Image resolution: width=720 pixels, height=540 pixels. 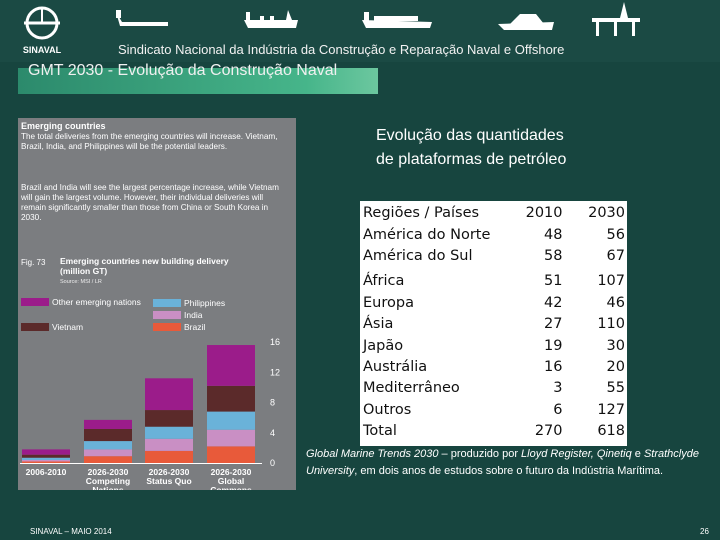 I want to click on oil-platform-icon, so click(x=616, y=19).